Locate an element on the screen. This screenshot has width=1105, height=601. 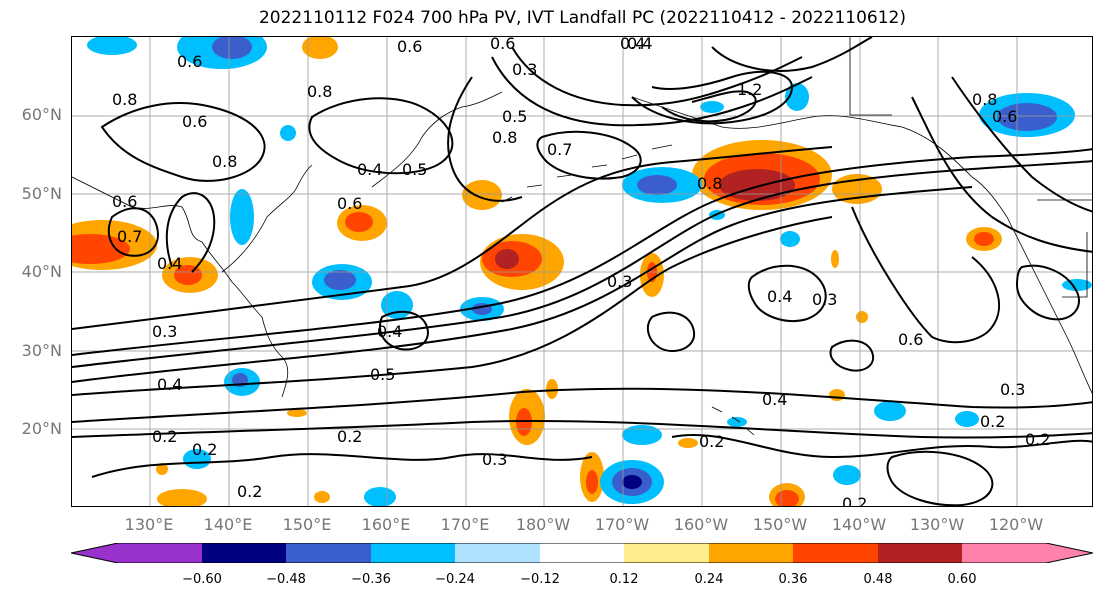
asia-coastline is located at coordinates (180, 287).